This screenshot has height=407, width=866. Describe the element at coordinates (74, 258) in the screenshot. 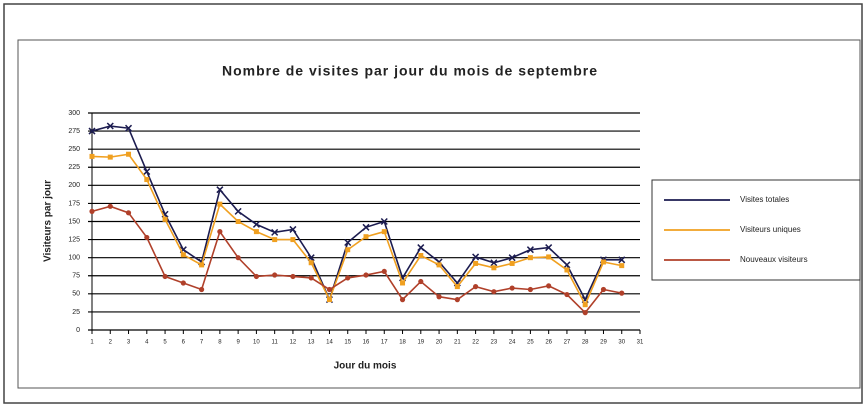

I see `y-tick-label: 100` at that location.